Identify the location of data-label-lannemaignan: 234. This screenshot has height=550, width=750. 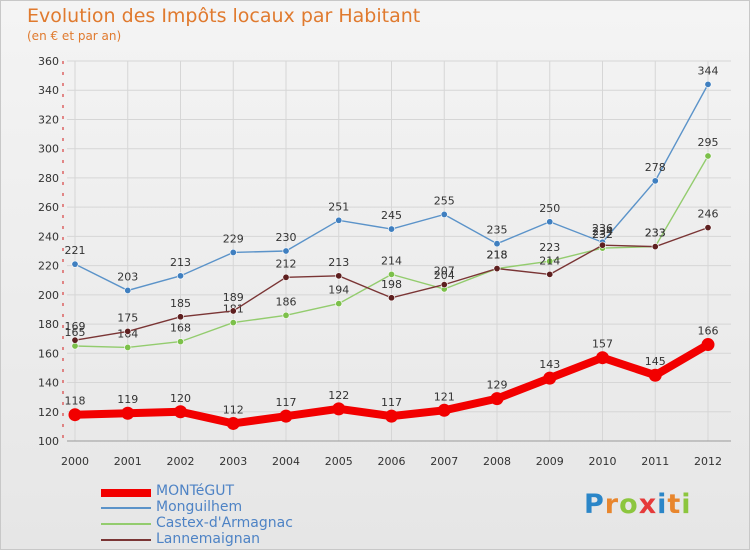
(602, 231).